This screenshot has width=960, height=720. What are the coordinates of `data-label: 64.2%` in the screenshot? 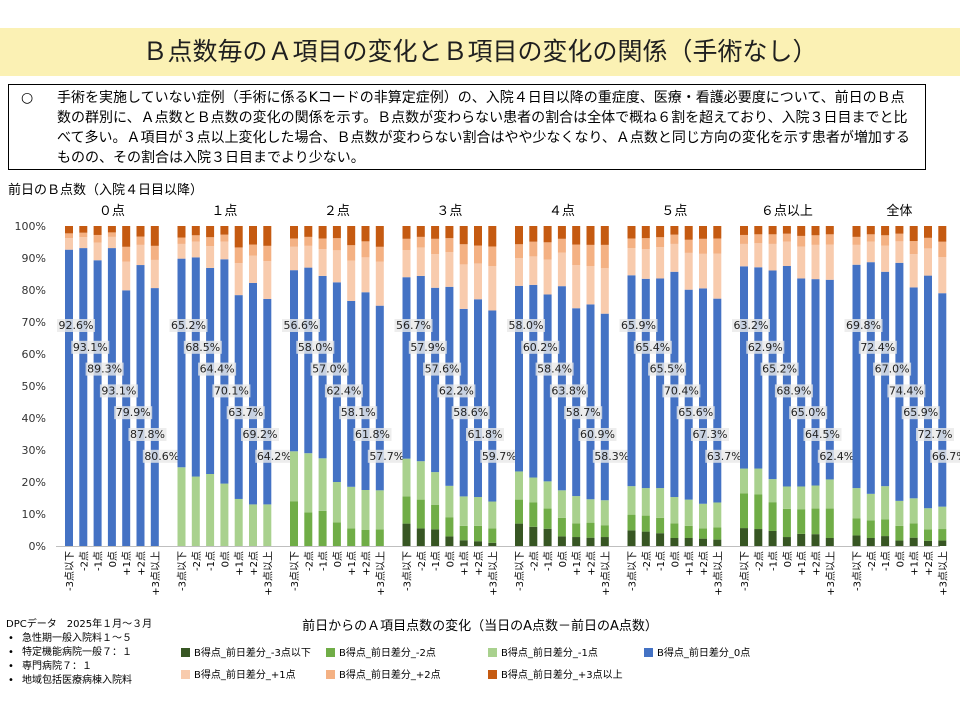 It's located at (274, 456).